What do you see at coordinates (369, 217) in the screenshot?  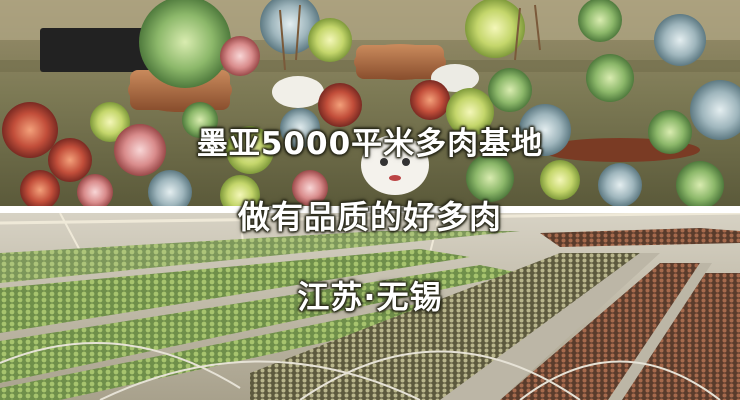 I see `banner-slogan: 做有品质的好多肉` at bounding box center [369, 217].